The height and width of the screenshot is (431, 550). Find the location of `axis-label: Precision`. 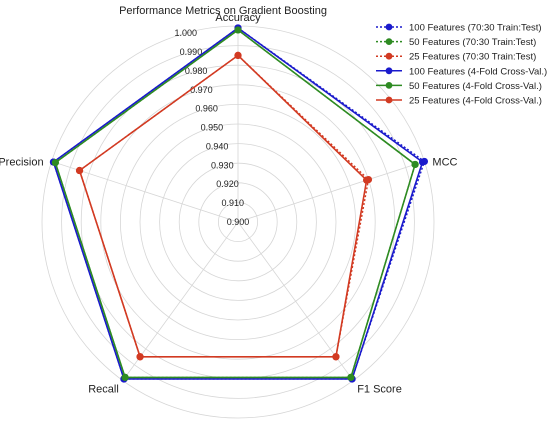

axis-label: Precision is located at coordinates (22, 162).